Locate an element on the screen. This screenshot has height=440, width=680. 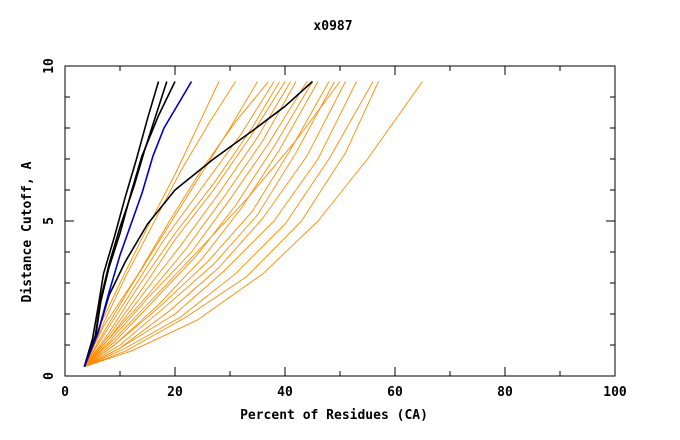
y-tick-label: 10 is located at coordinates (49, 66).